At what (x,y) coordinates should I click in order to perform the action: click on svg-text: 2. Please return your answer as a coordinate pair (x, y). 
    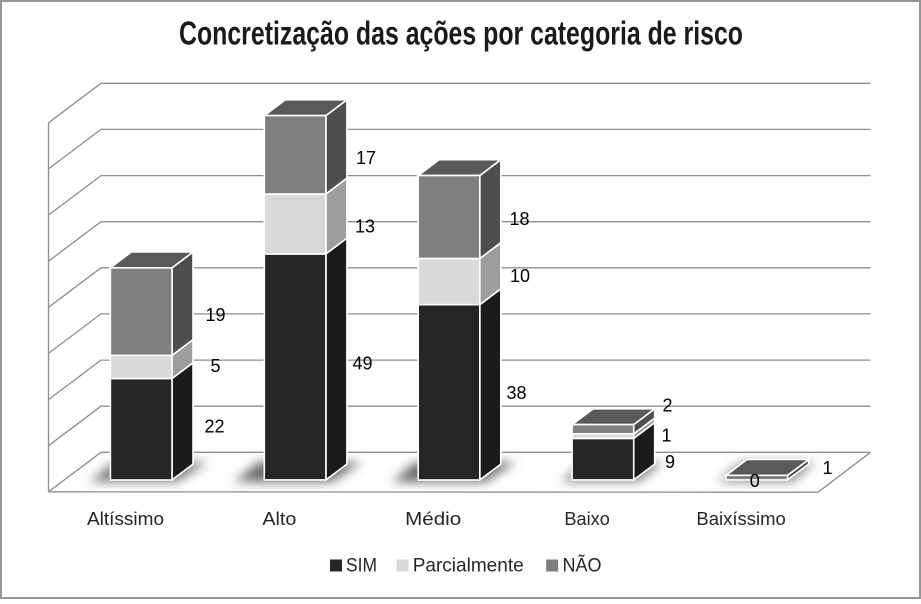
    Looking at the image, I should click on (667, 406).